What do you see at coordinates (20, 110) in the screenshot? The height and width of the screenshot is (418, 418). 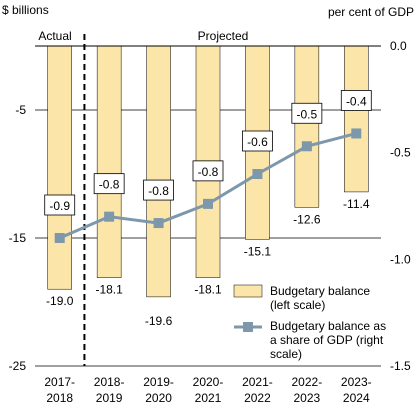 I see `left-tick-label: -5` at bounding box center [20, 110].